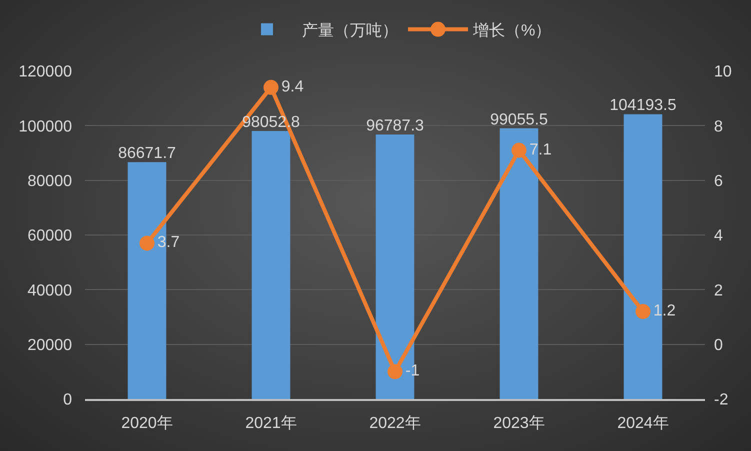  What do you see at coordinates (718, 291) in the screenshot?
I see `y2-tick-label: 2` at bounding box center [718, 291].